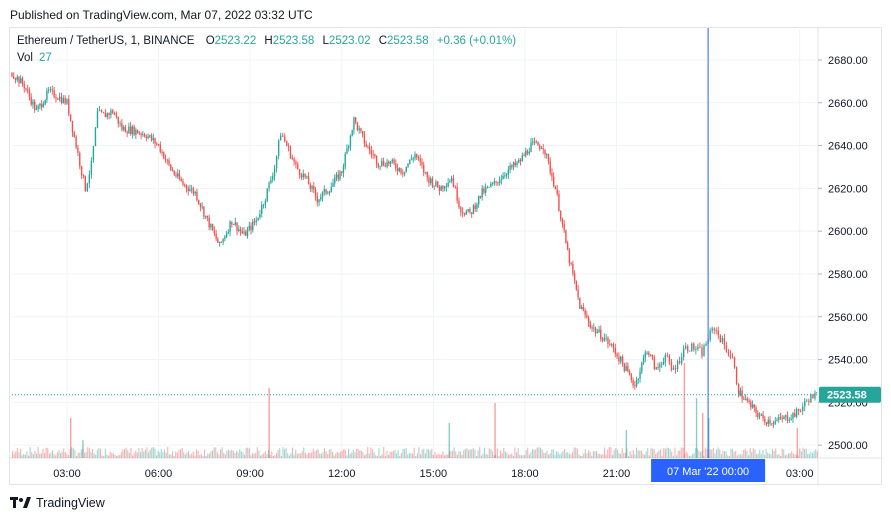  I want to click on volume-spike, so click(71, 438).